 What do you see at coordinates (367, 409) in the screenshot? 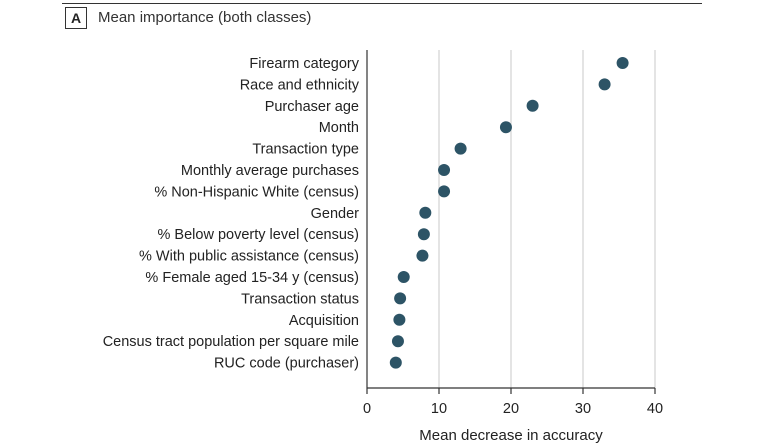
I see `x-tick-label: 0` at bounding box center [367, 409].